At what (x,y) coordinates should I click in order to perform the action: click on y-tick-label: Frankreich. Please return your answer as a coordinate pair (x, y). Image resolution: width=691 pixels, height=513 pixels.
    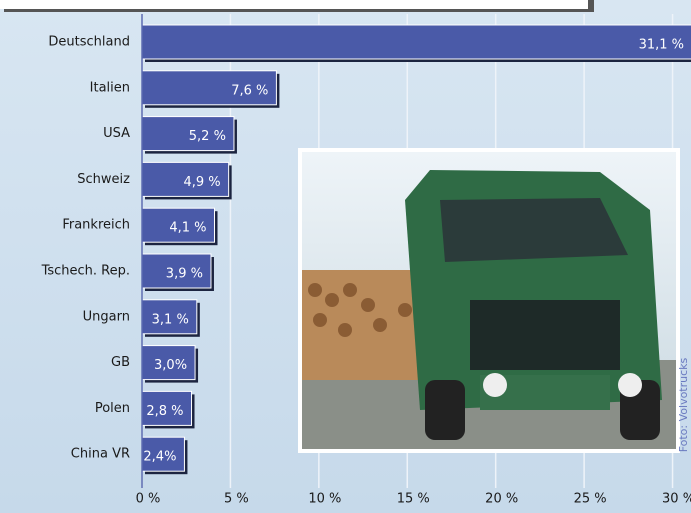
    Looking at the image, I should click on (96, 225).